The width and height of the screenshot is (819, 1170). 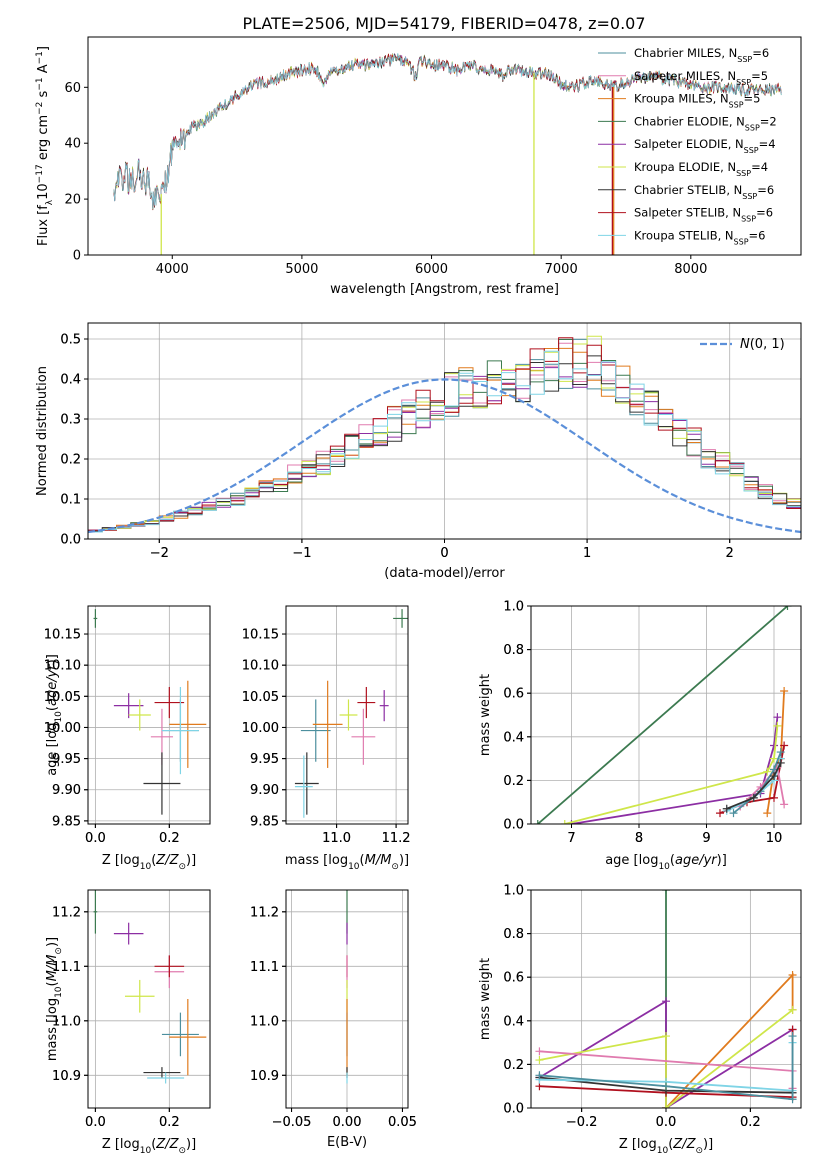 What do you see at coordinates (167, 1144) in the screenshot?
I see `x-axis-label-part: Z/Z` at bounding box center [167, 1144].